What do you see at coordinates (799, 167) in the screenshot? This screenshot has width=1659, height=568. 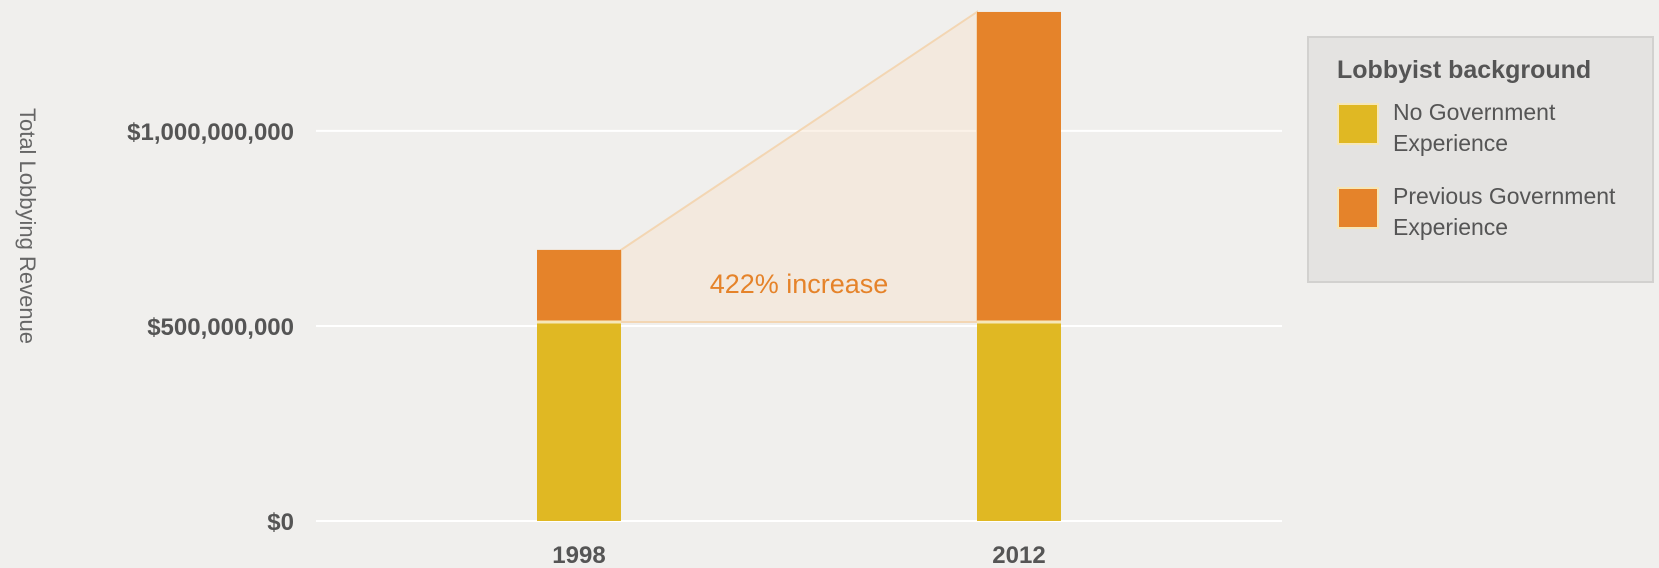 I see `annotation-group: 422% increase` at bounding box center [799, 167].